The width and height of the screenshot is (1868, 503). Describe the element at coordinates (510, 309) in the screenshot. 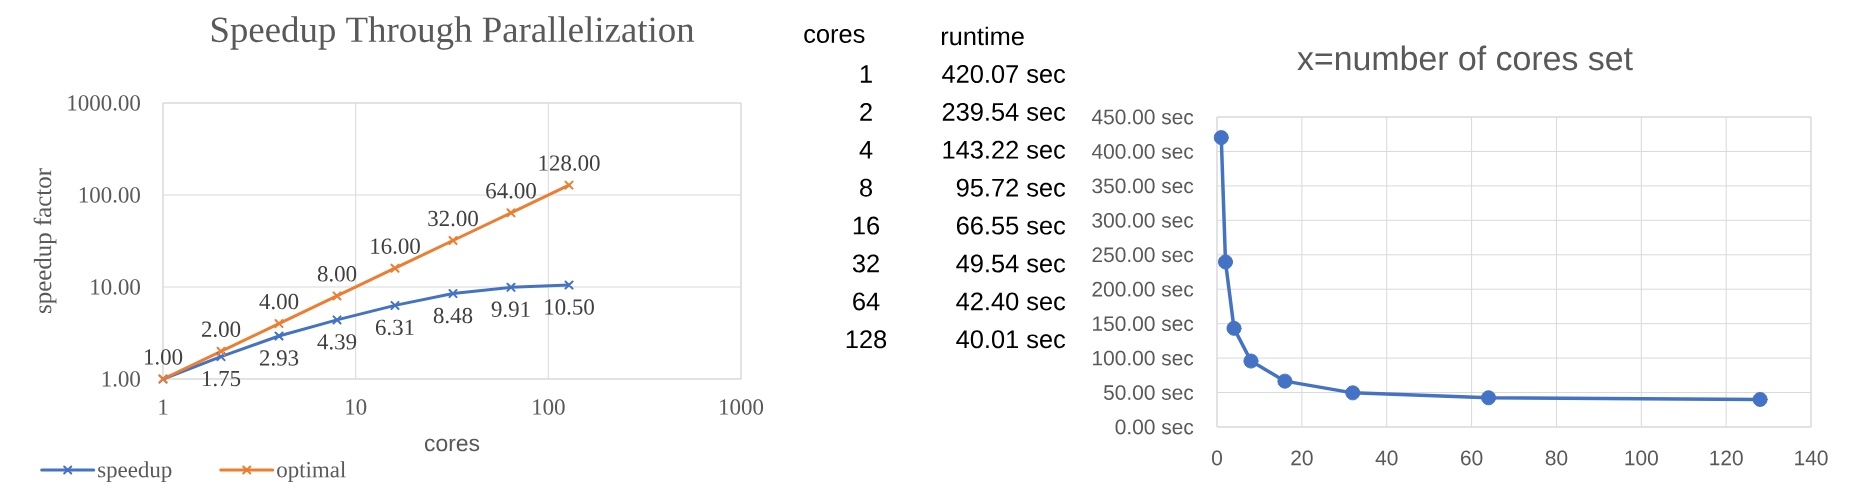

I see `data-label: 9.91` at that location.